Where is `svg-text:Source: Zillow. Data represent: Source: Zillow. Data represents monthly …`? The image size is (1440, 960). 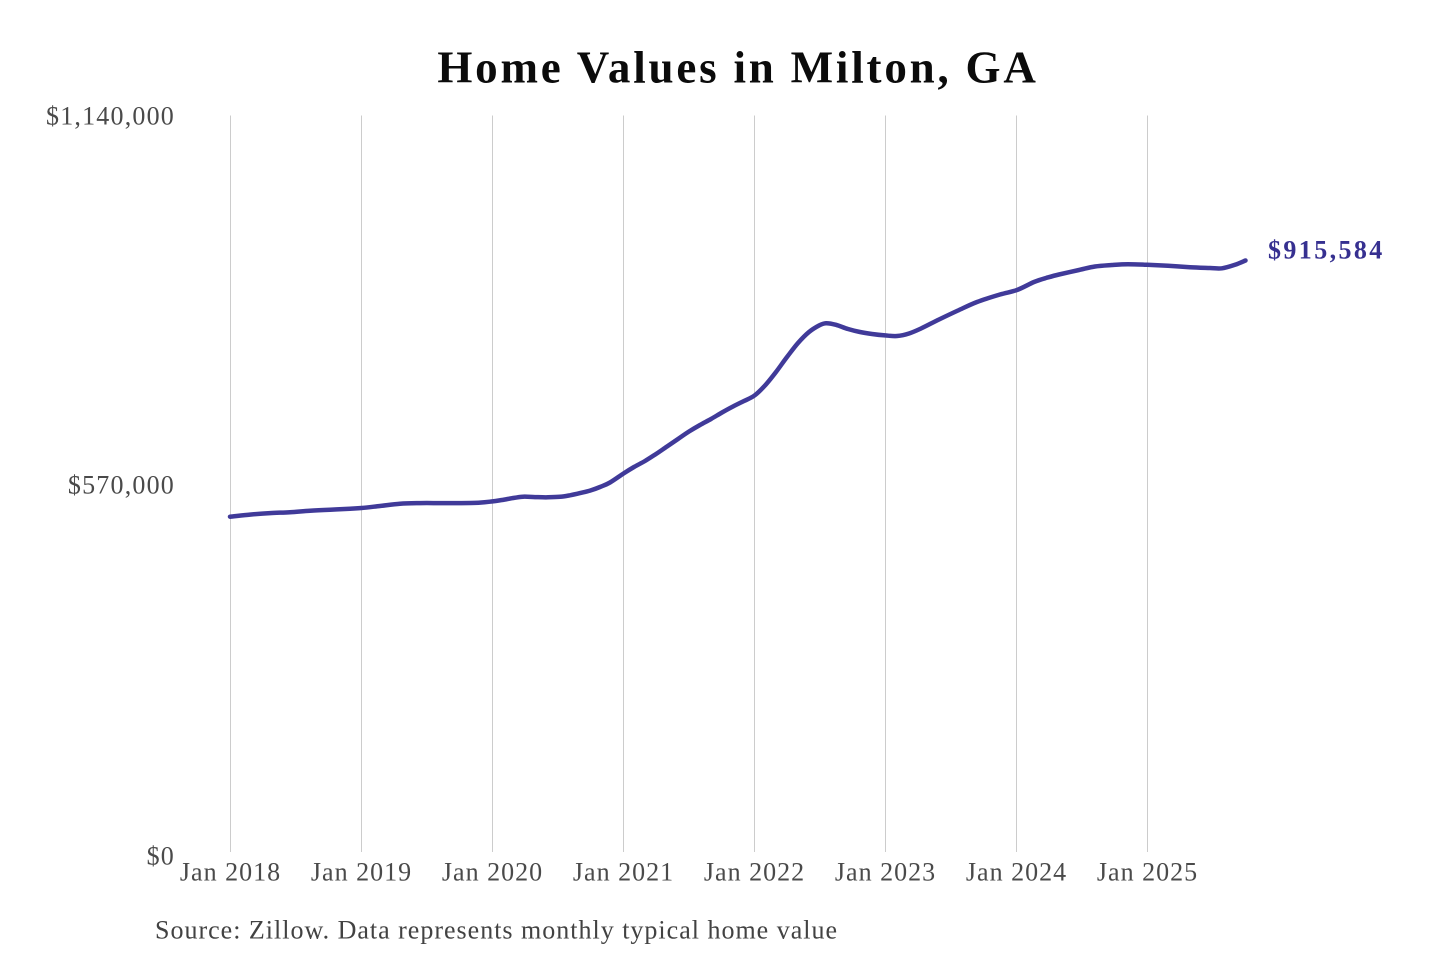
svg-text:Source: Zillow. Data represent: Source: Zillow. Data represents monthly … is located at coordinates (496, 929).